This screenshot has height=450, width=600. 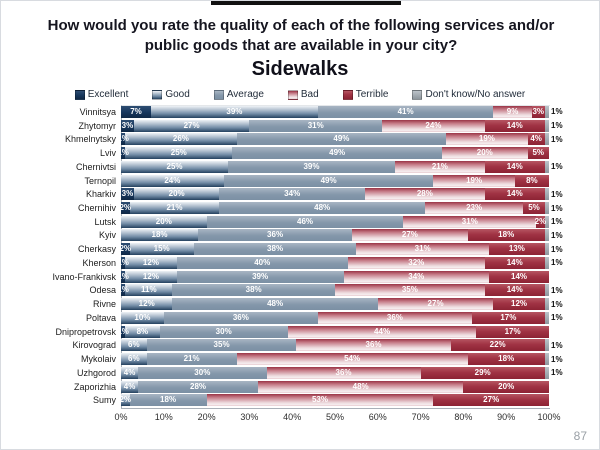 What do you see at coordinates (142, 317) in the screenshot?
I see `value-label: 10%` at bounding box center [142, 317].